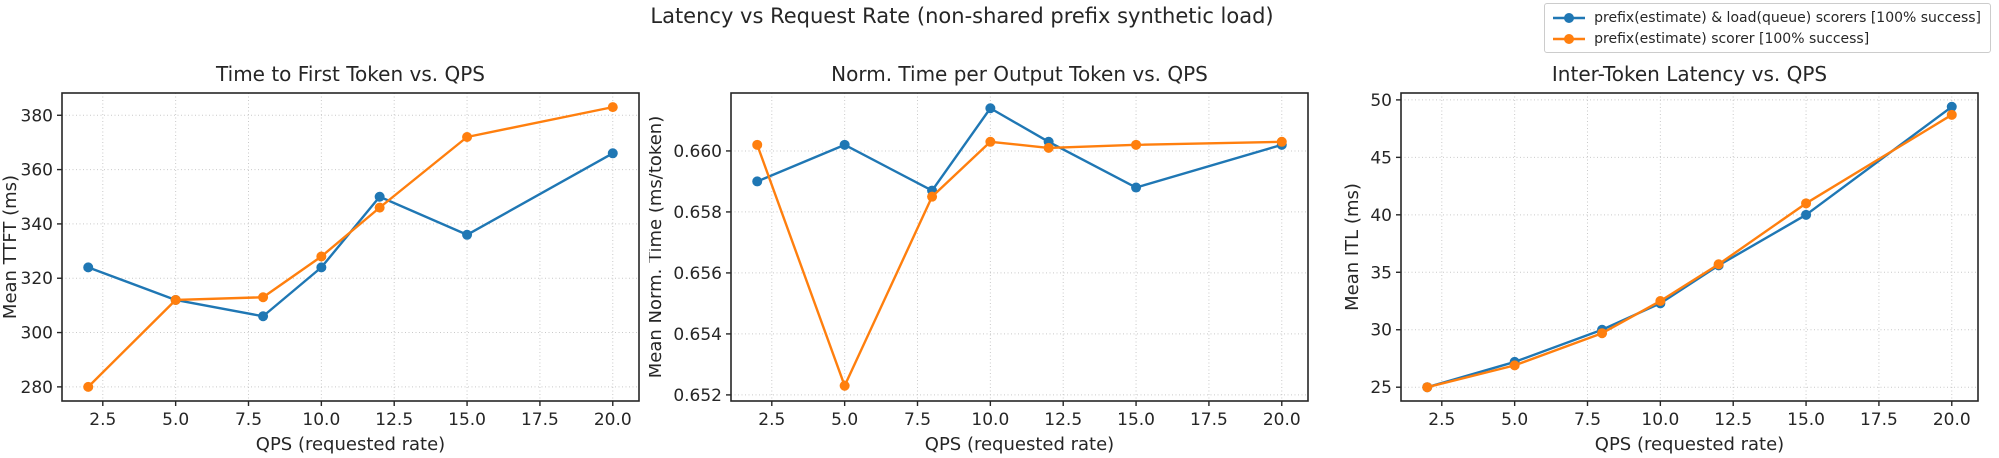 The height and width of the screenshot is (458, 1999). What do you see at coordinates (1019, 74) in the screenshot?
I see `subplot-title: Norm. Time per Output Token vs. QPS` at bounding box center [1019, 74].